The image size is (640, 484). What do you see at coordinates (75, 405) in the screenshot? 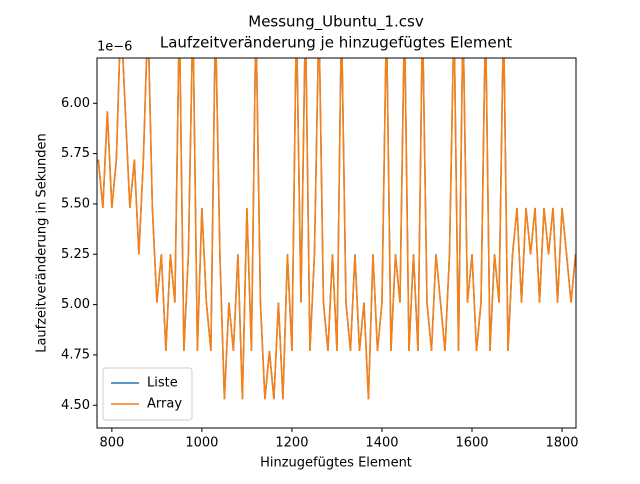
I see `y-tick-label: 4.50` at bounding box center [75, 405].